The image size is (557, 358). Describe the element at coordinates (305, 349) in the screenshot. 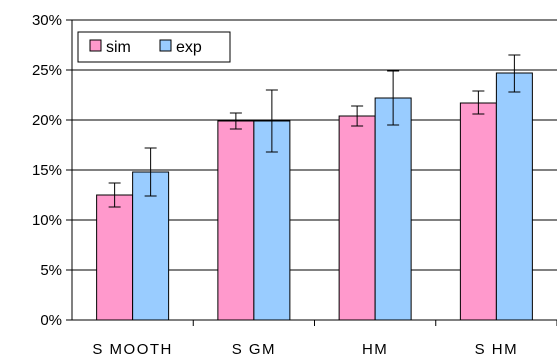

I see `x-tick-labels: S MOOTH S GM HM S HM` at that location.